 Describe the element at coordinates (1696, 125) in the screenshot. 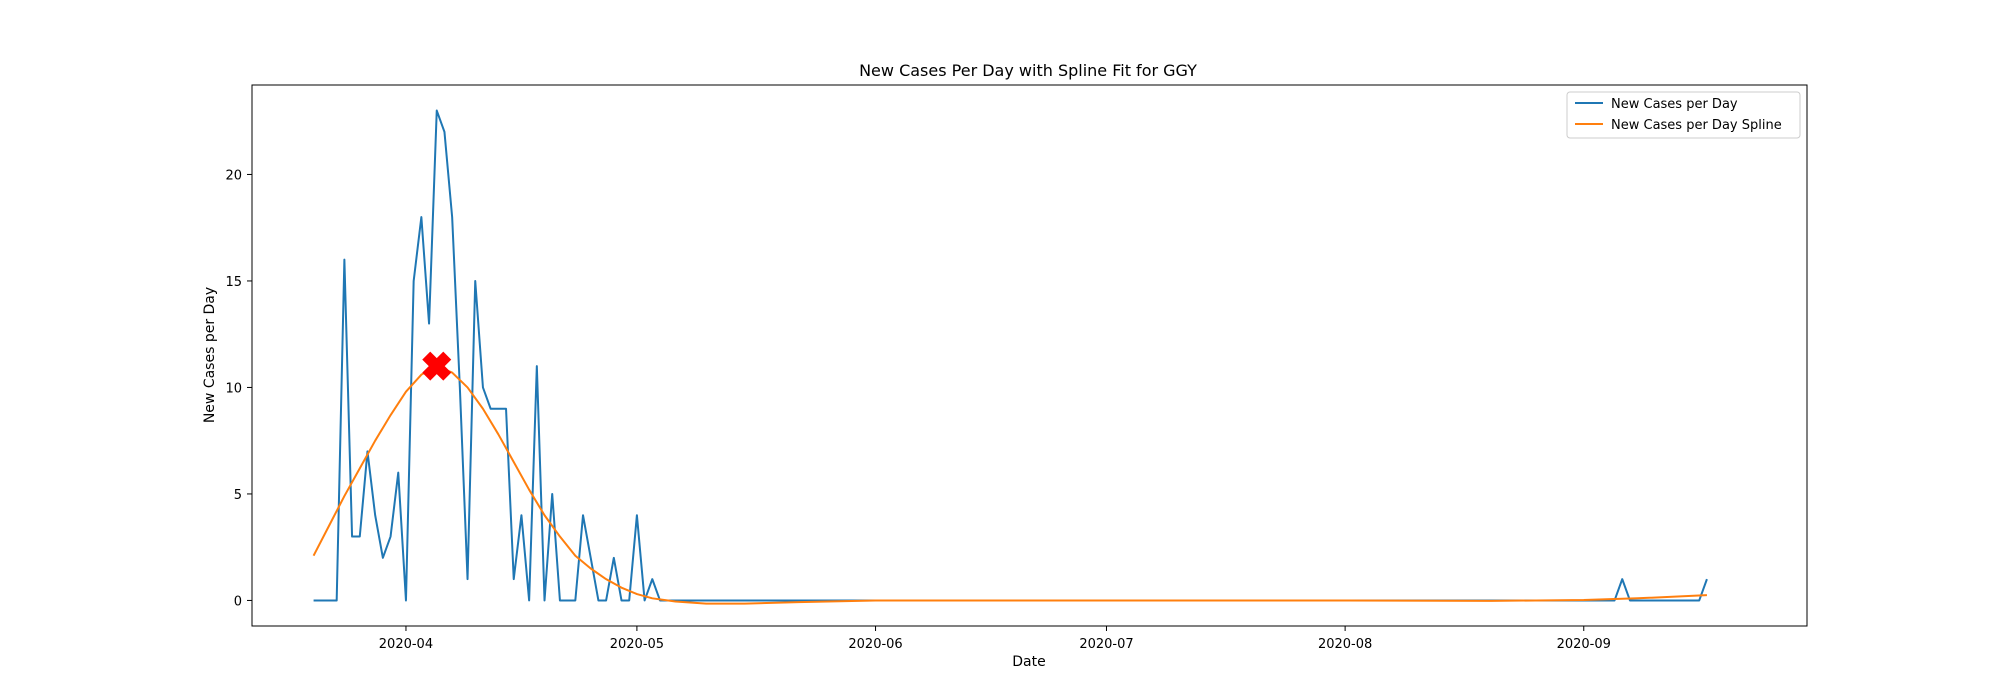

I see `legend-label-2: New Cases per Day Spline` at that location.